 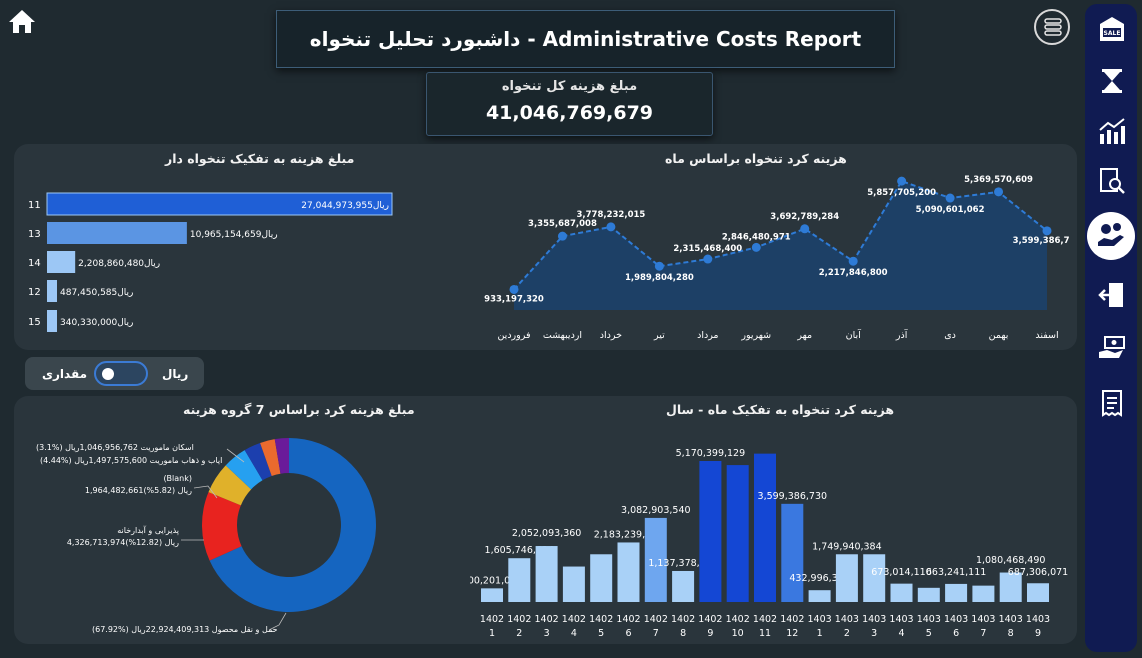 What do you see at coordinates (1112, 181) in the screenshot?
I see `document-search-icon` at bounding box center [1112, 181].